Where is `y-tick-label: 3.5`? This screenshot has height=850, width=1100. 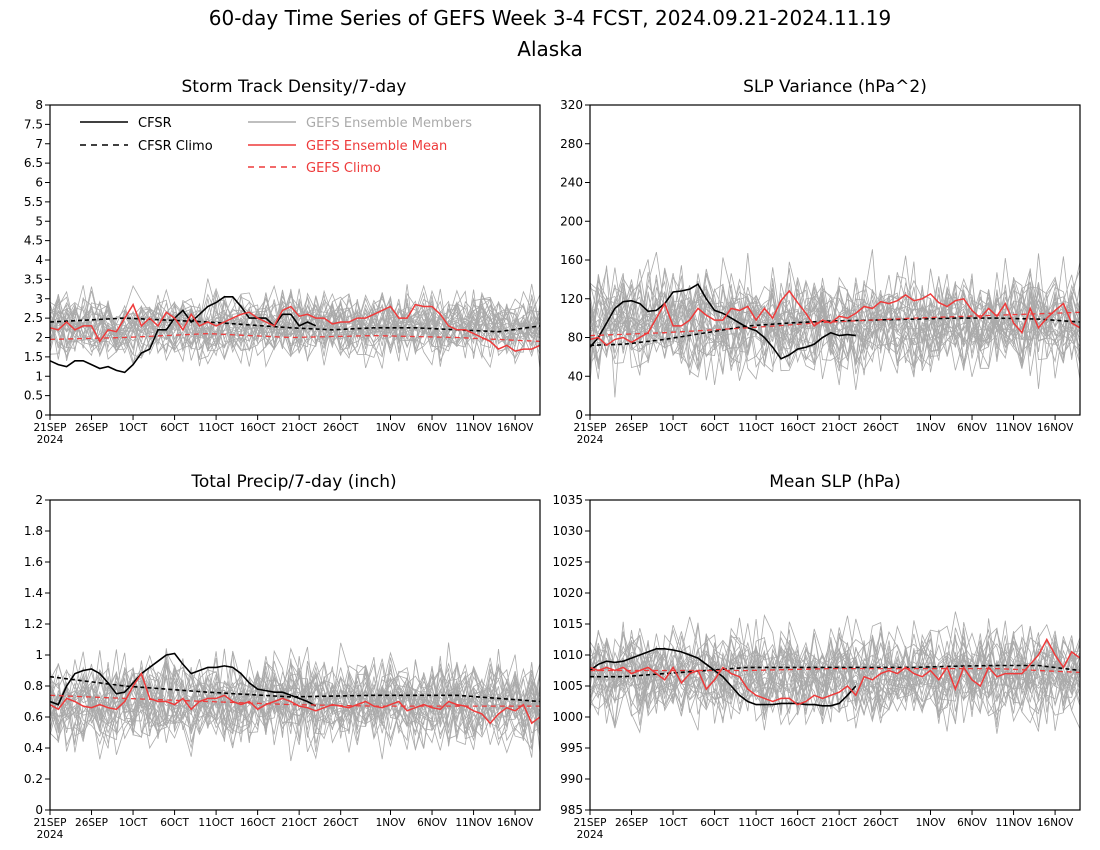
y-tick-label: 3.5 is located at coordinates (33, 279).